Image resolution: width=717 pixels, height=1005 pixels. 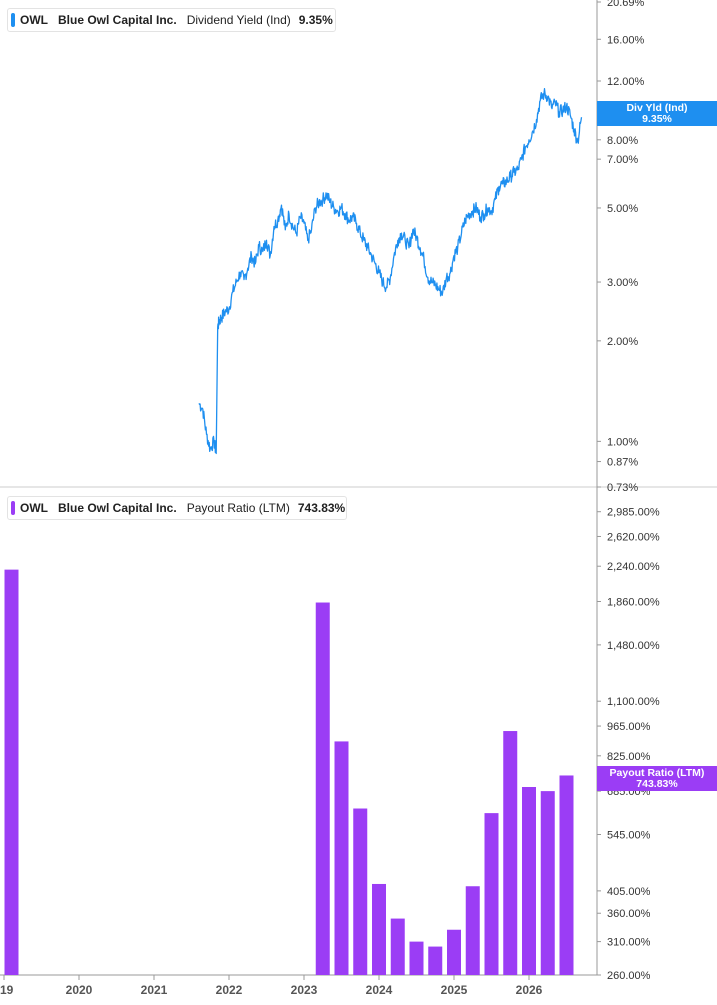 What do you see at coordinates (633, 537) in the screenshot?
I see `bottom-y-tick-label: 2,620.00%` at bounding box center [633, 537].